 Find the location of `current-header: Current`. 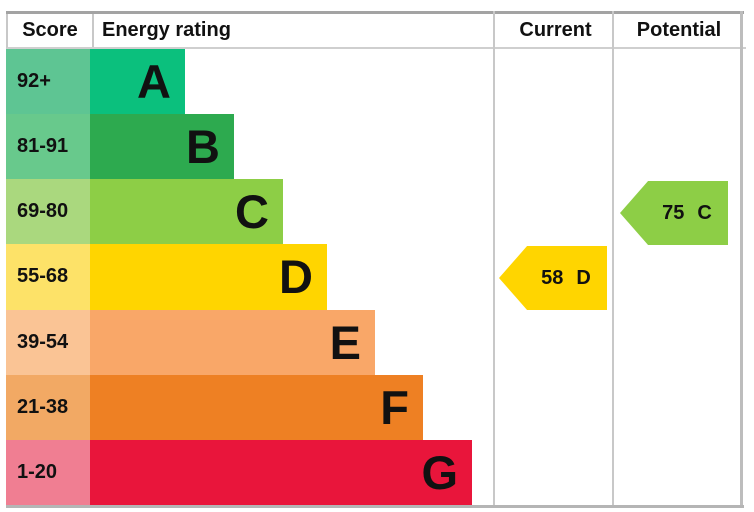

current-header: Current is located at coordinates (555, 30).